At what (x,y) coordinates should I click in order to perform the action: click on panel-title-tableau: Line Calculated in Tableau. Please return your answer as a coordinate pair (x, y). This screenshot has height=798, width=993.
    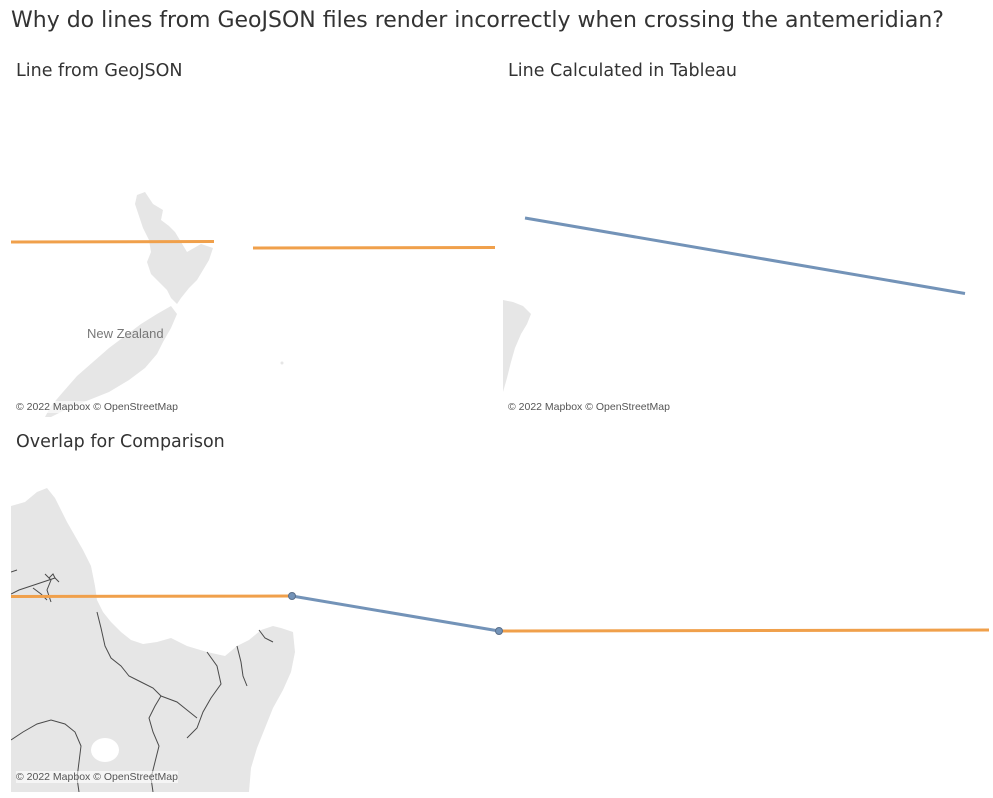
    Looking at the image, I should click on (623, 71).